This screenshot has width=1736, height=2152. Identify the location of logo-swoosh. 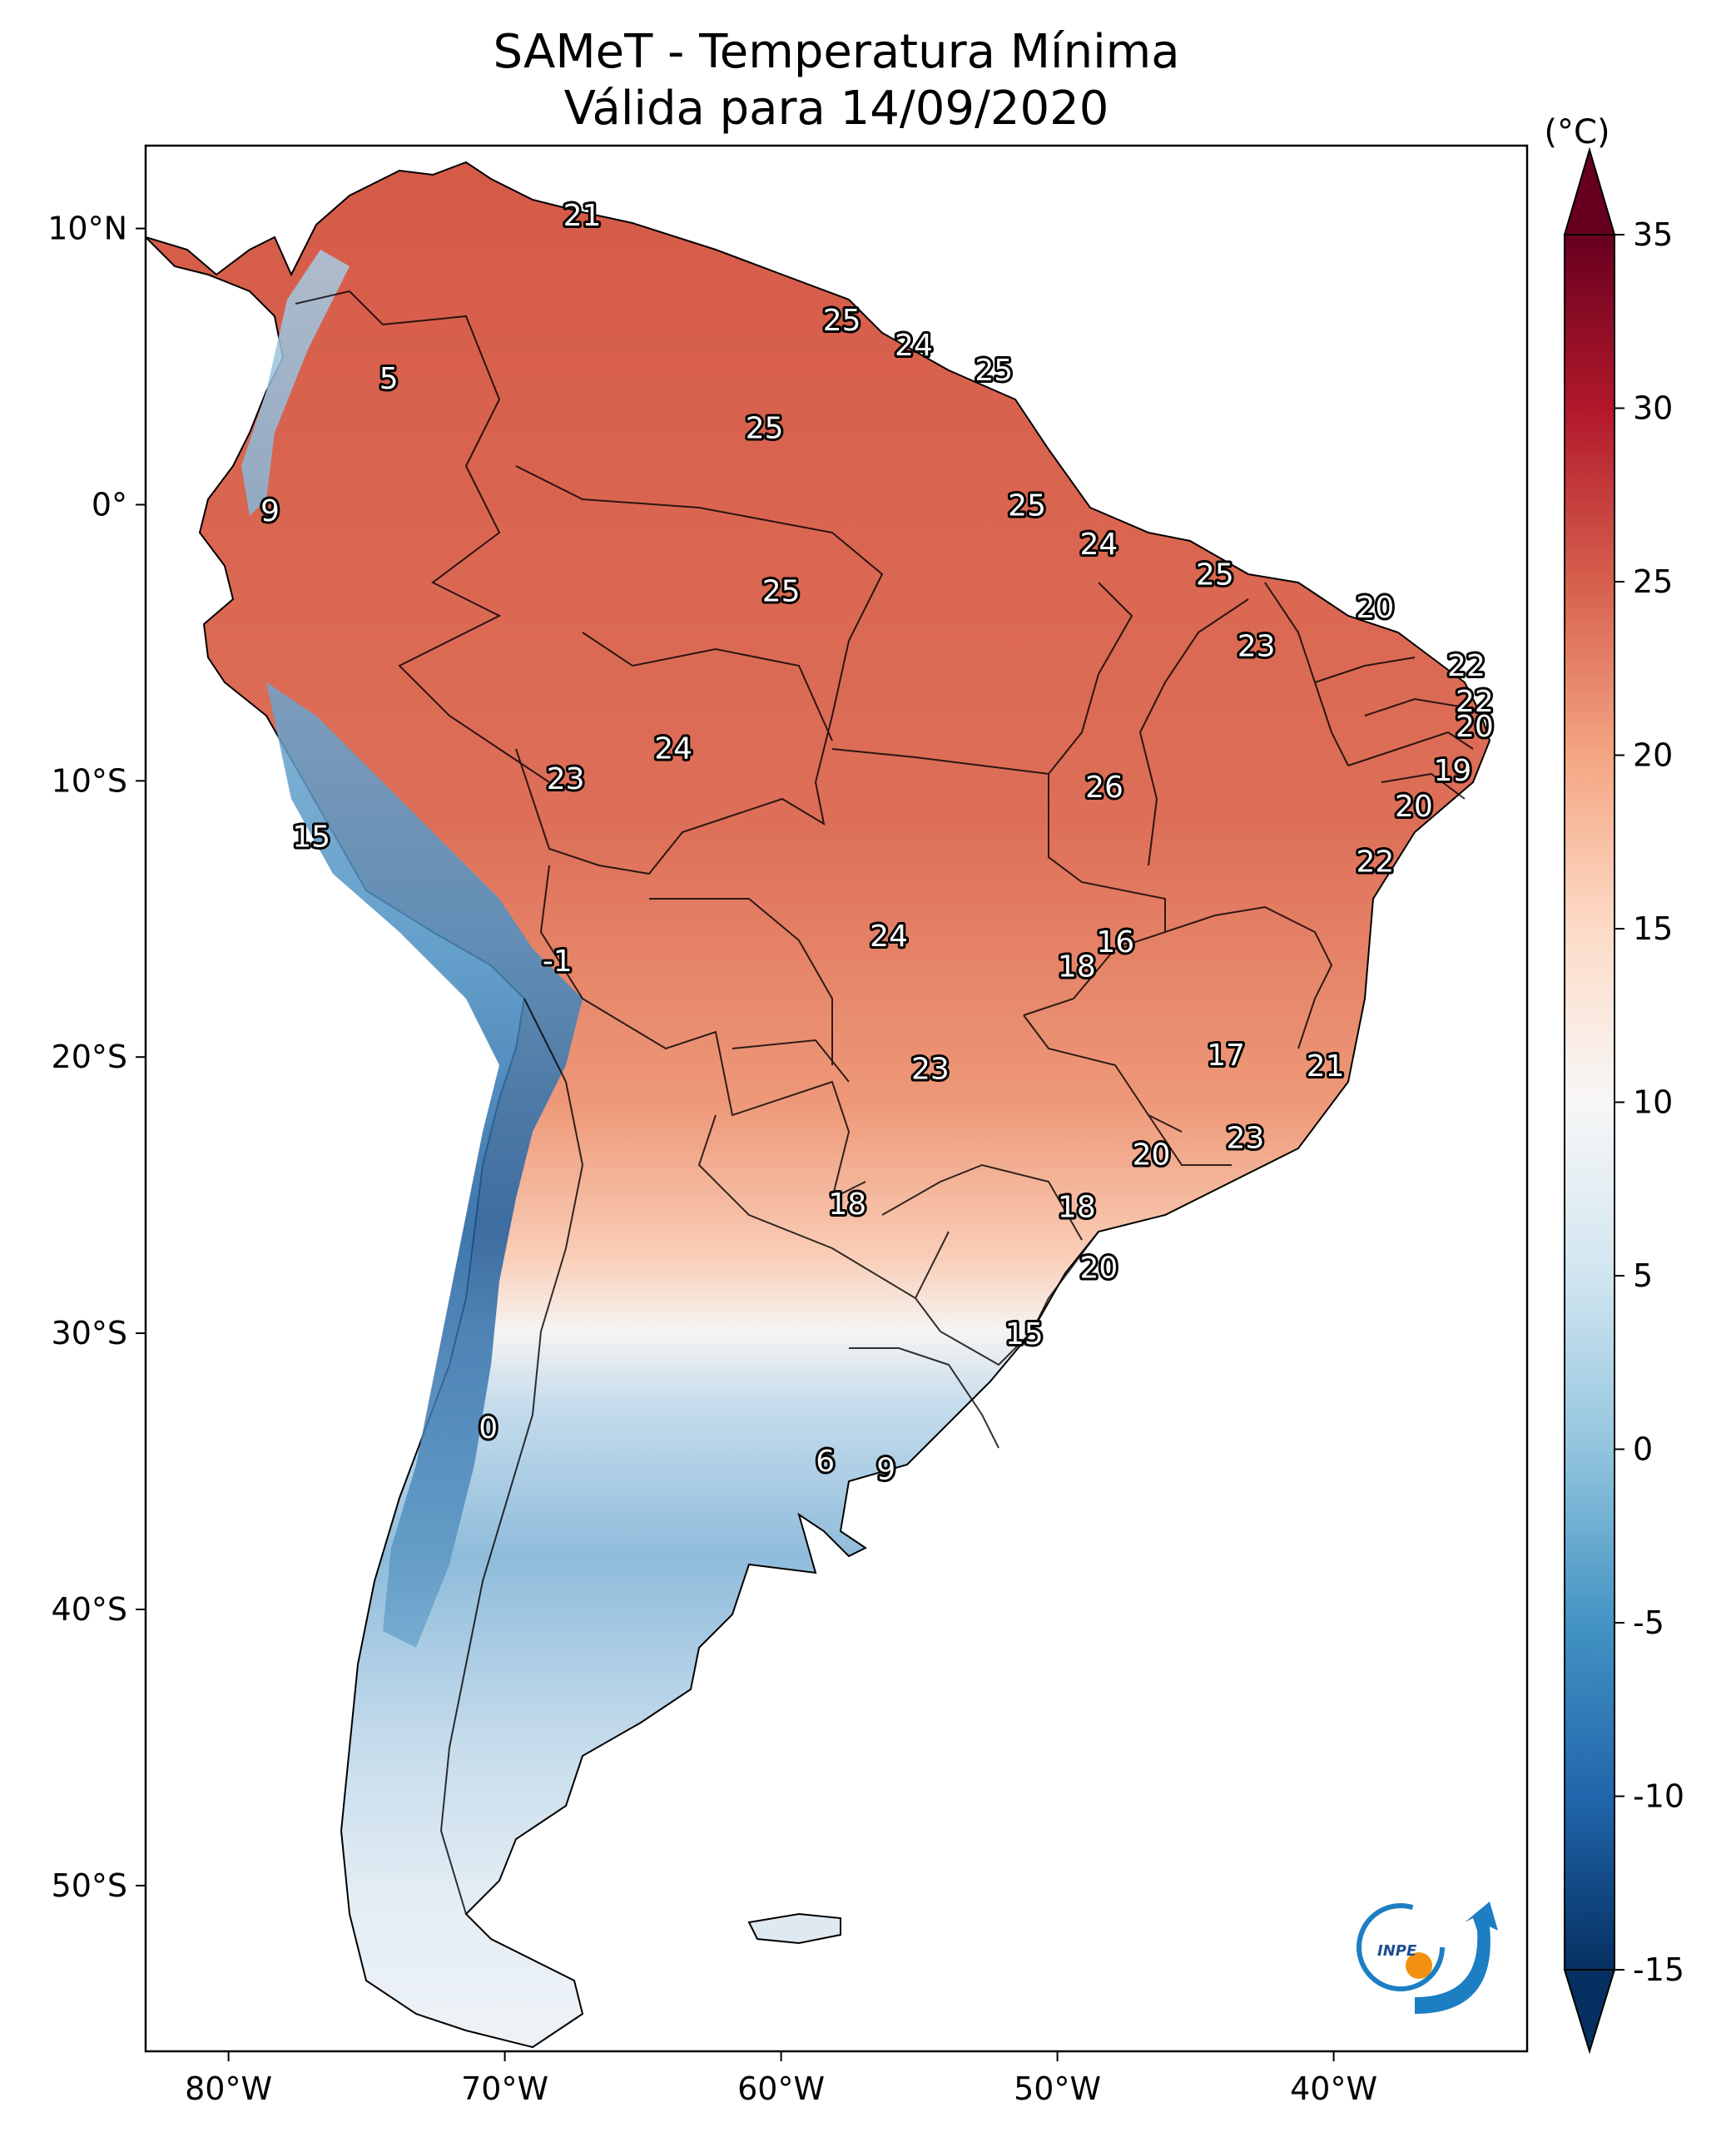
(1456, 1958).